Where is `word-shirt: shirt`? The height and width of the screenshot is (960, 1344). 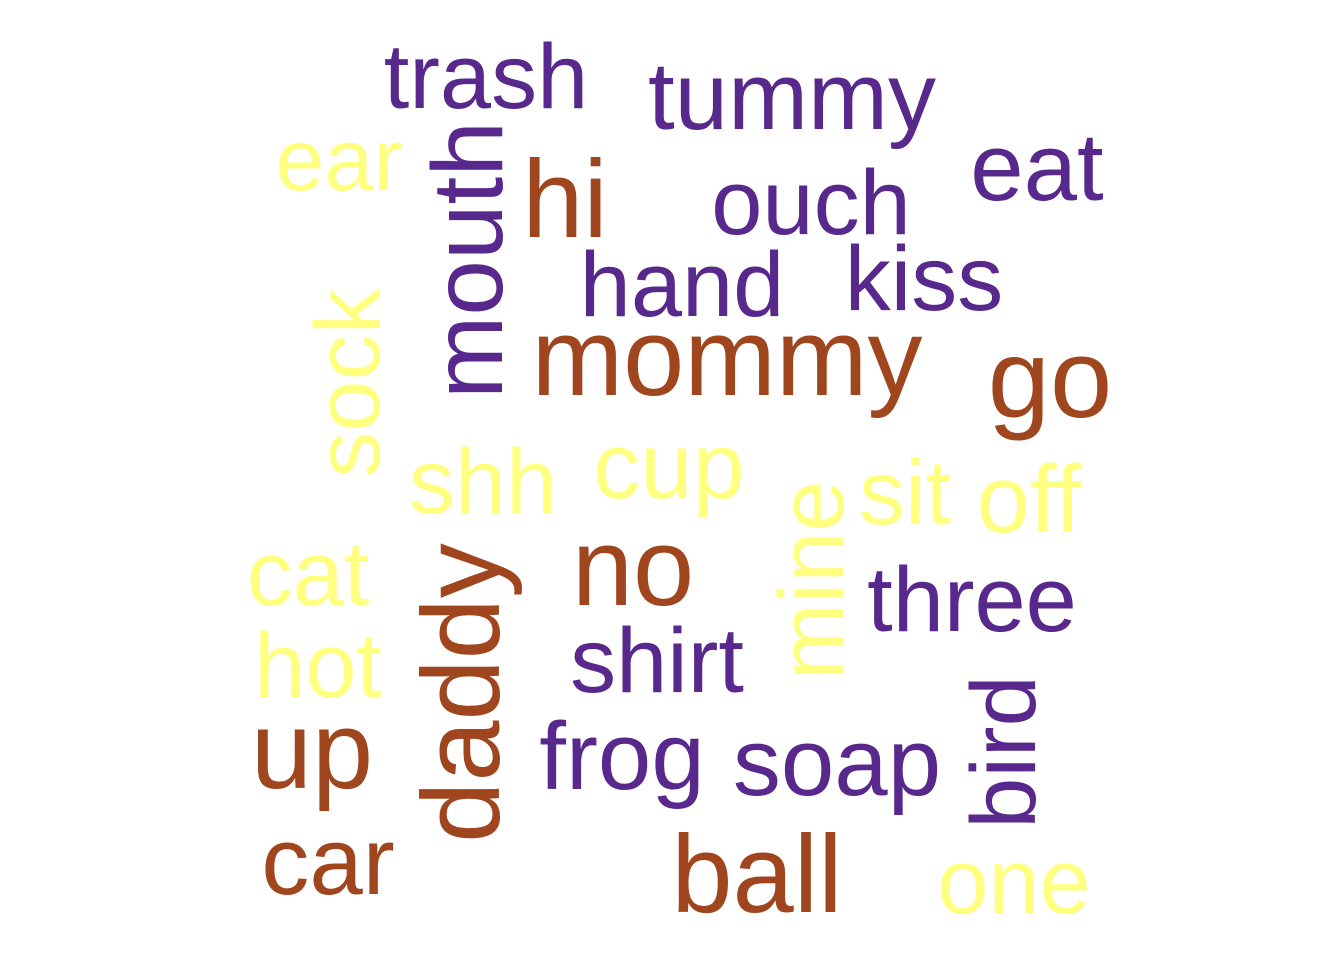 word-shirt: shirt is located at coordinates (657, 661).